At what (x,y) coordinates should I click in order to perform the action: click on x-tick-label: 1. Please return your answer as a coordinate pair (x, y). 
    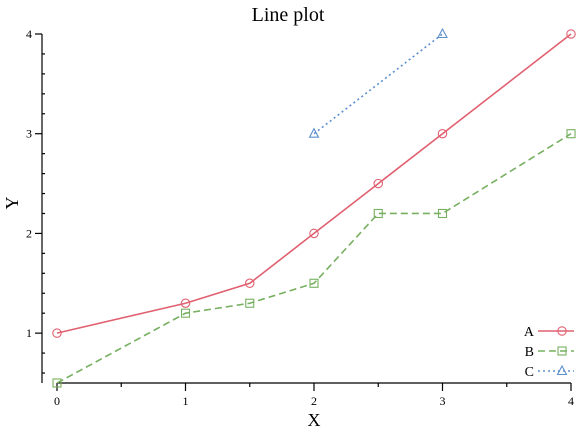
    Looking at the image, I should click on (186, 401).